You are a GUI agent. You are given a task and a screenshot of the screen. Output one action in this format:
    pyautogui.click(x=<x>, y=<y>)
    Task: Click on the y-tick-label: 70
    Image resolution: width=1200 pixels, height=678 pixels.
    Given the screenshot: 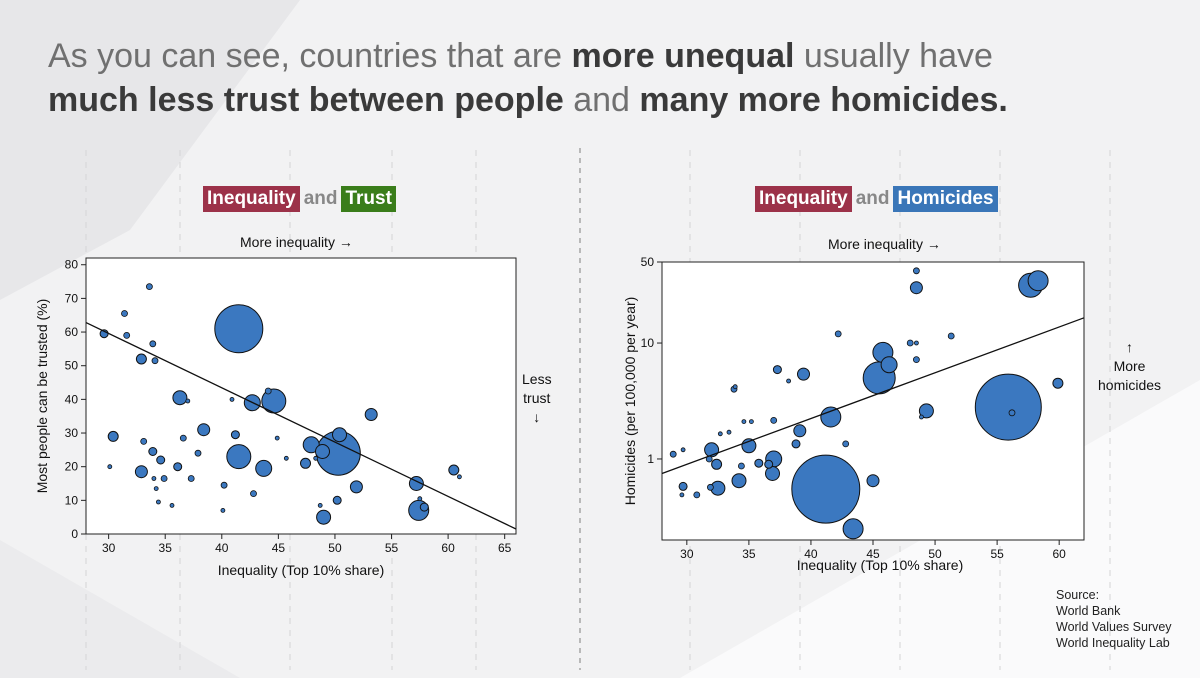 What is the action you would take?
    pyautogui.click(x=72, y=298)
    